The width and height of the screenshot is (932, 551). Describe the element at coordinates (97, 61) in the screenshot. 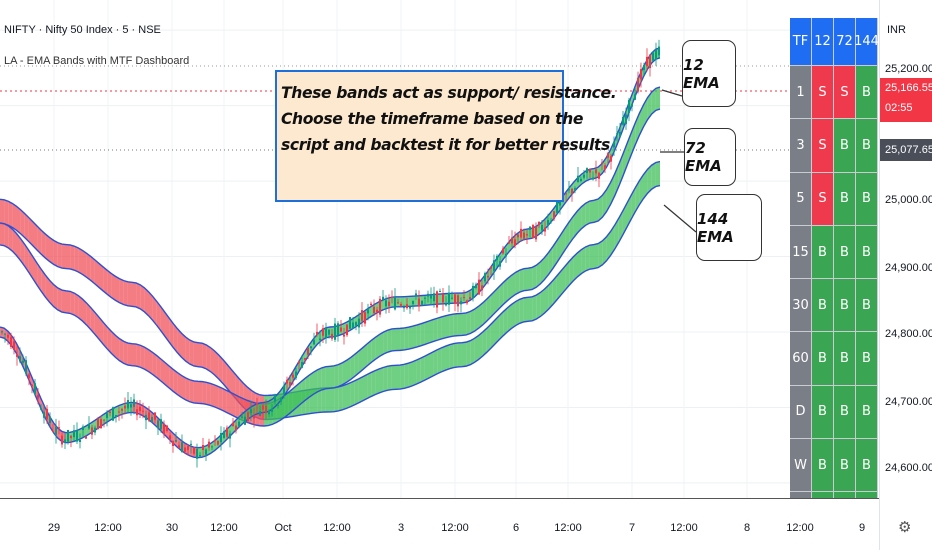

I see `indicator-title: LA - EMA Bands with MTF Dashboard` at that location.